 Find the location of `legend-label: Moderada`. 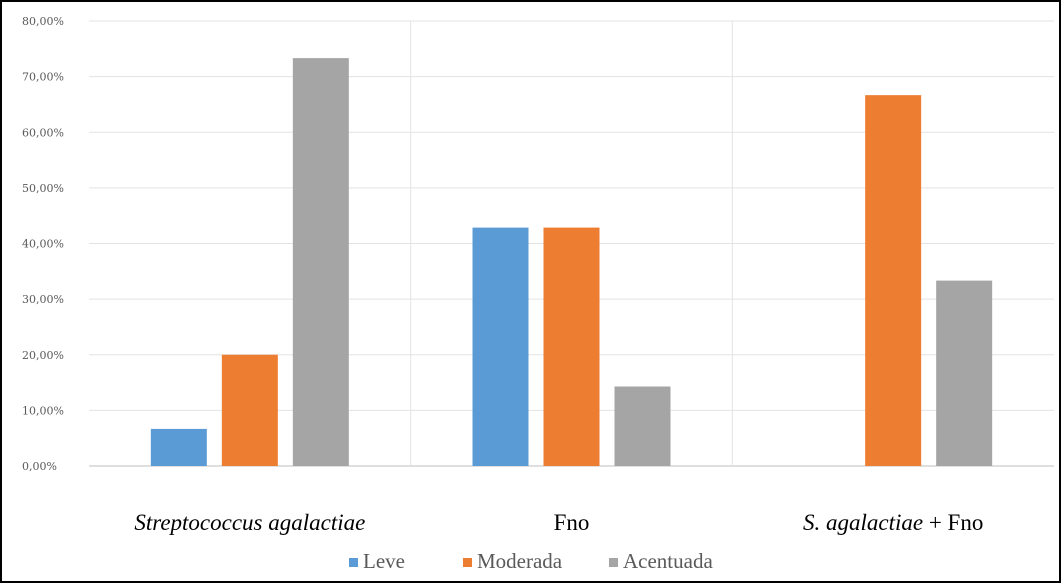

legend-label: Moderada is located at coordinates (520, 561).